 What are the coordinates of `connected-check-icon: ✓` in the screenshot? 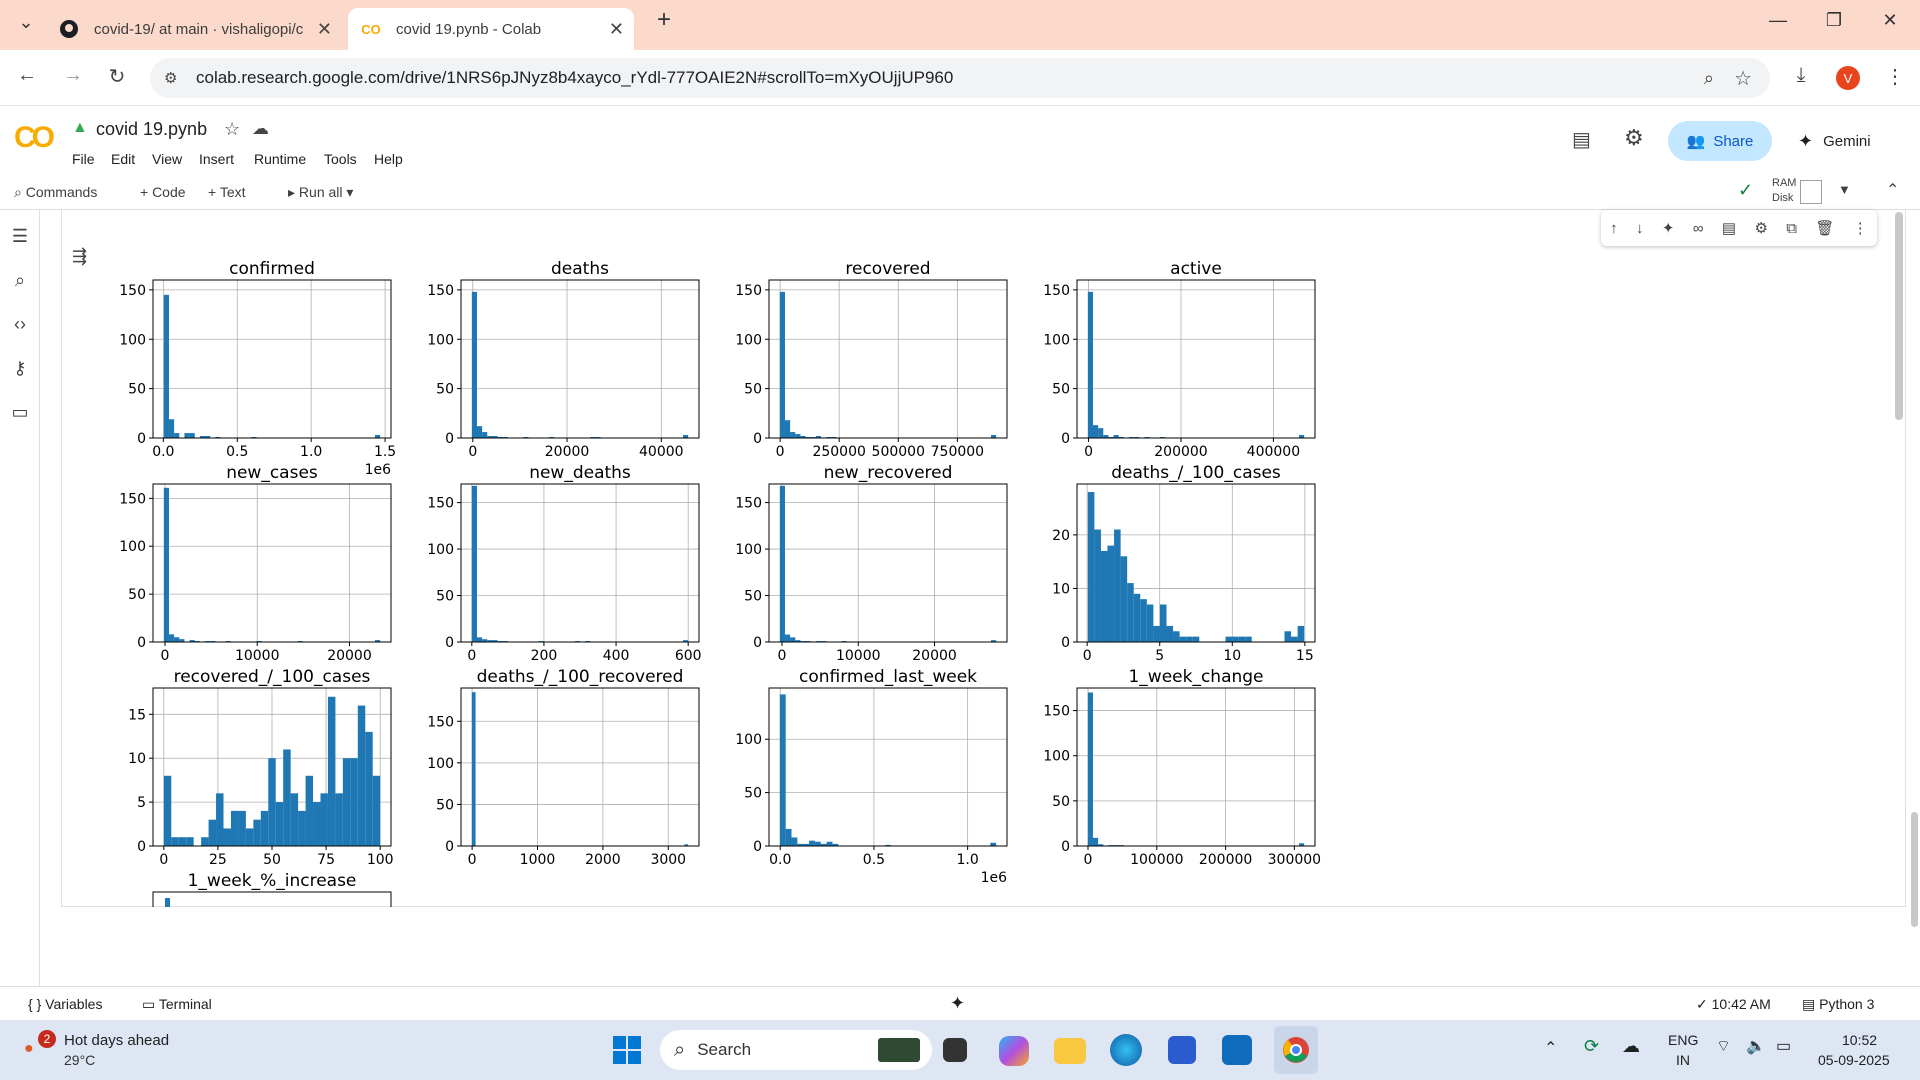 It's located at (1746, 190).